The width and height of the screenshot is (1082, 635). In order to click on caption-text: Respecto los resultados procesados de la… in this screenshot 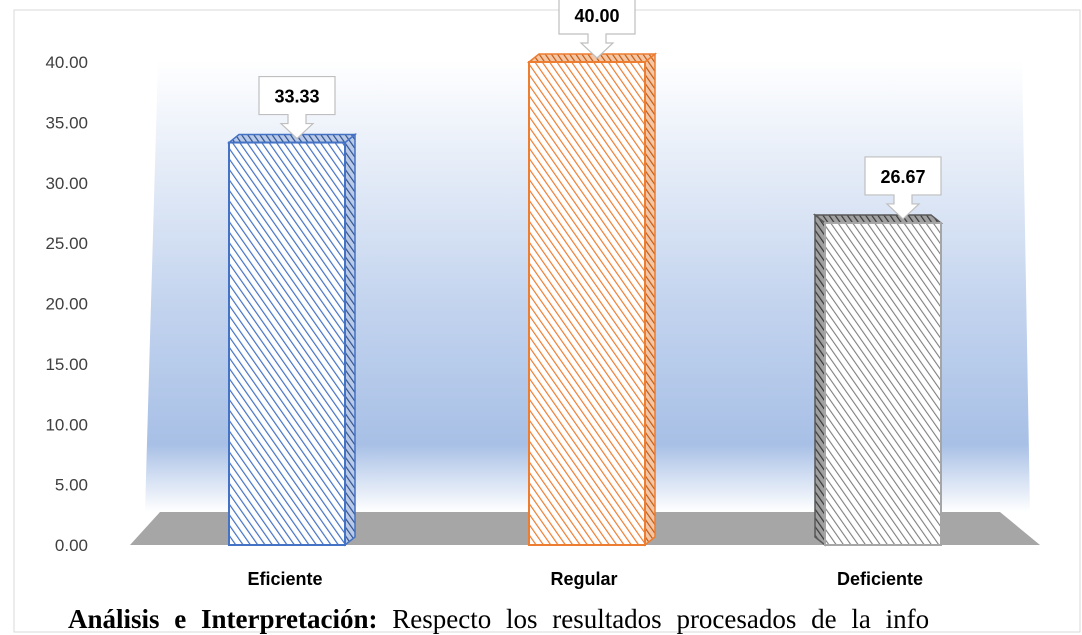, I will do `click(661, 619)`.